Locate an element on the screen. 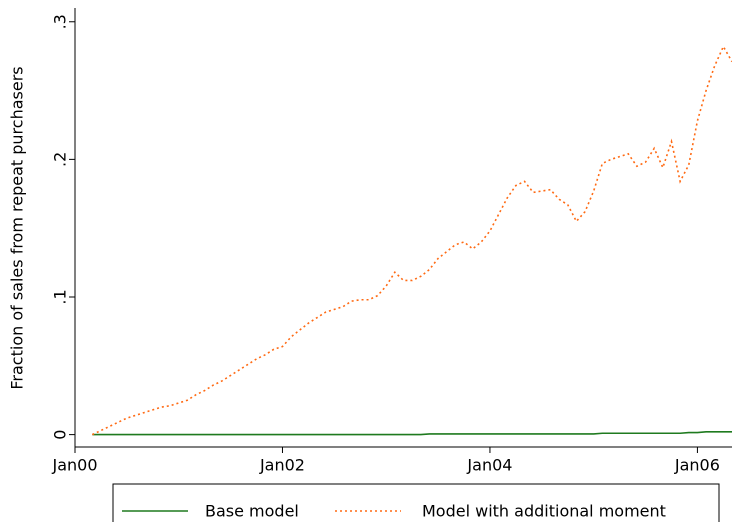 Image resolution: width=732 pixels, height=522 pixels. data-line is located at coordinates (412, 433).